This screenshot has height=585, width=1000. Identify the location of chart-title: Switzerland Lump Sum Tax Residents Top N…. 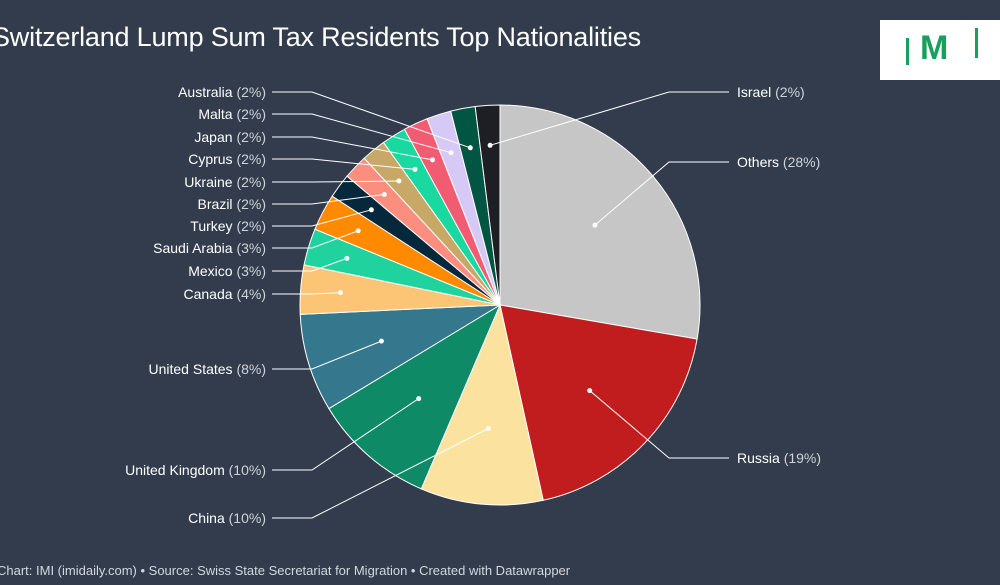
(320, 37).